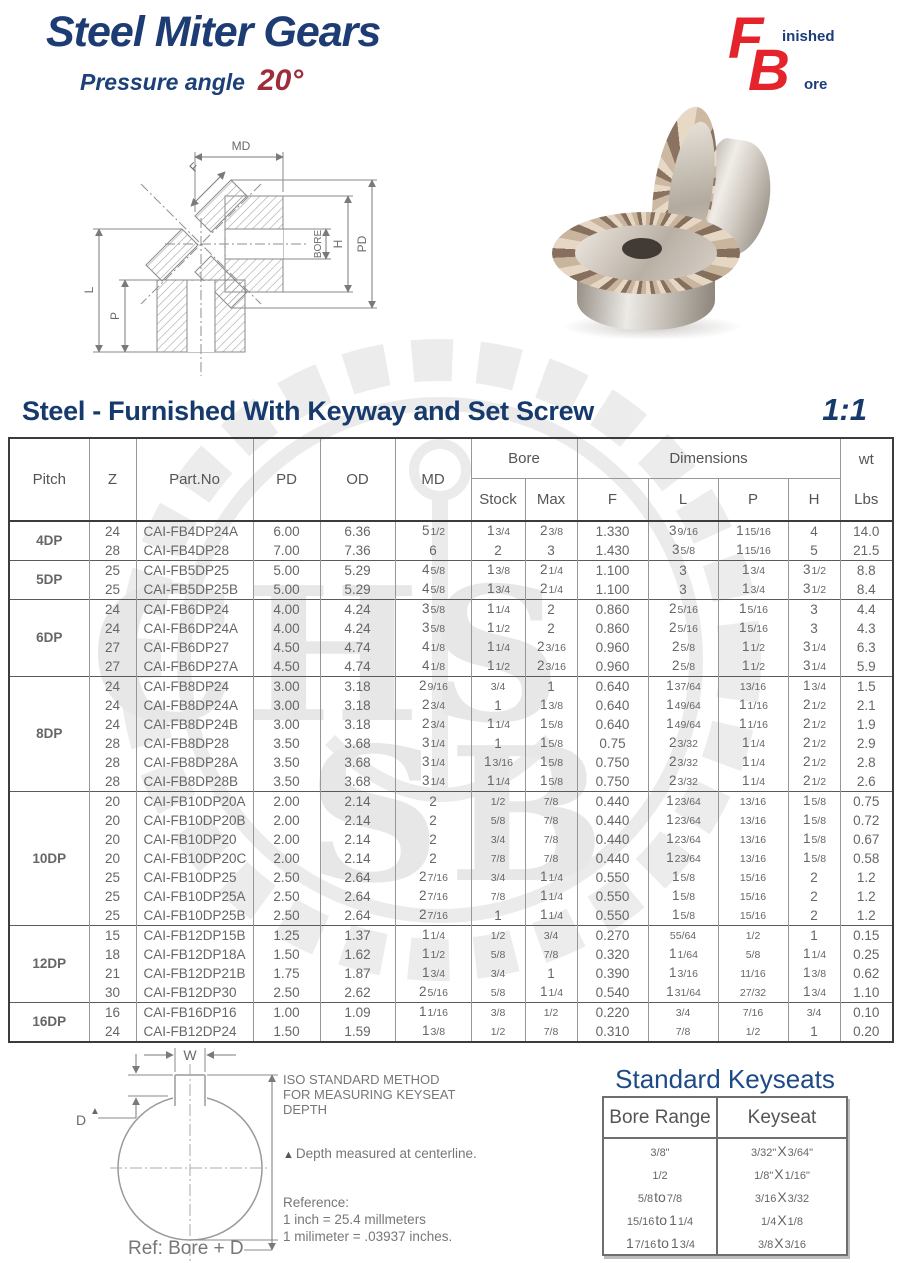  I want to click on depth-note-text: Depth measured at centerline., so click(386, 1153).